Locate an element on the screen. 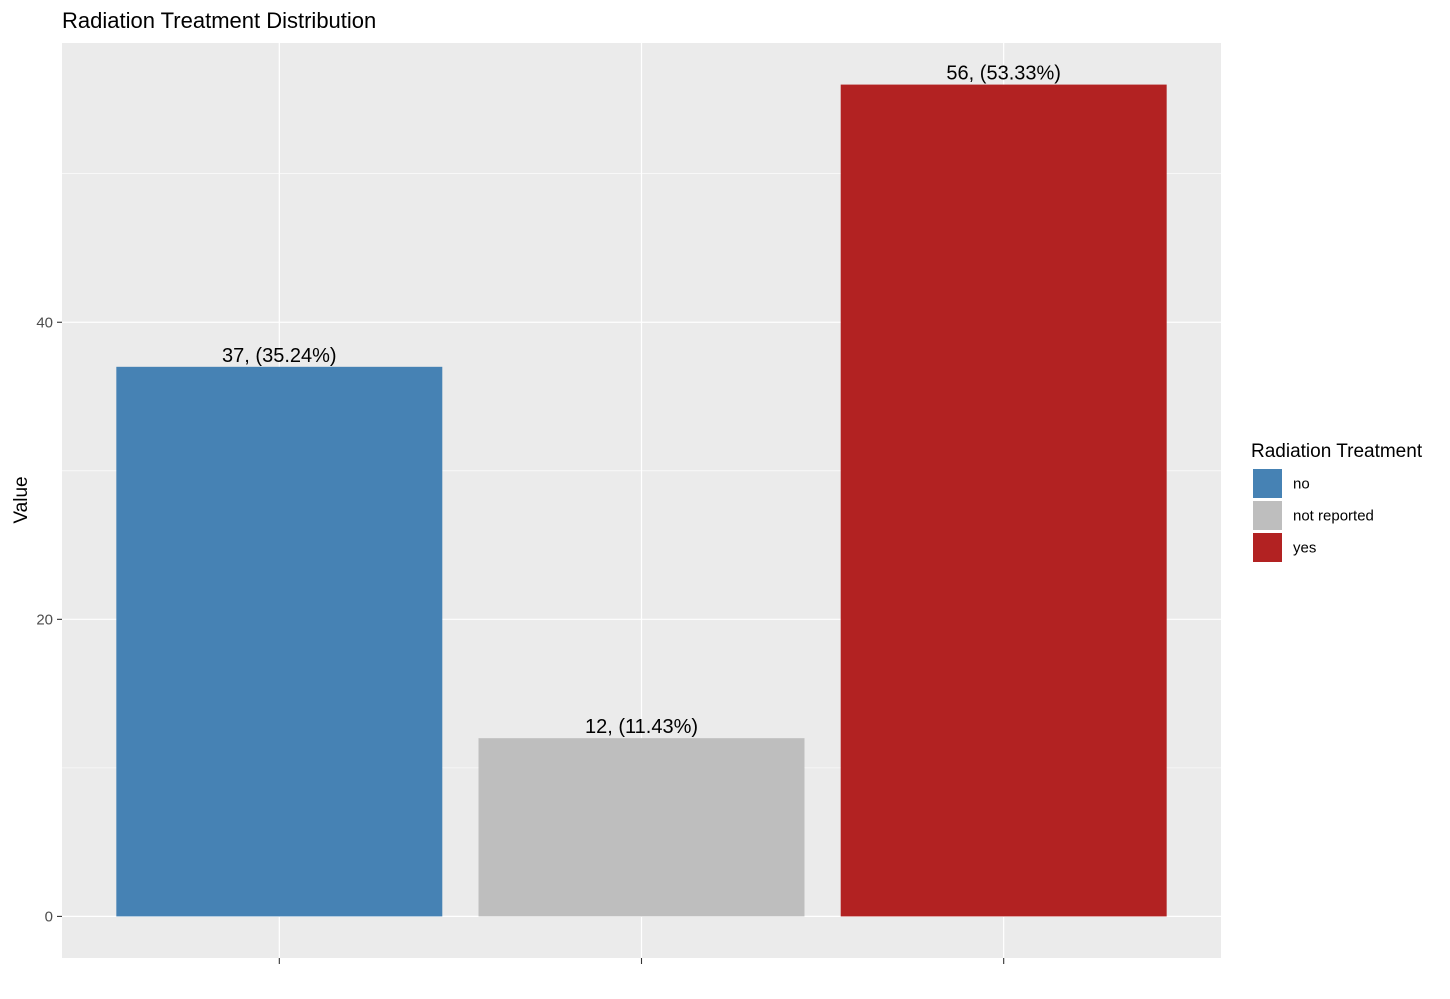 Image resolution: width=1450 pixels, height=999 pixels. data-label: 37, (35.24%) is located at coordinates (279, 356).